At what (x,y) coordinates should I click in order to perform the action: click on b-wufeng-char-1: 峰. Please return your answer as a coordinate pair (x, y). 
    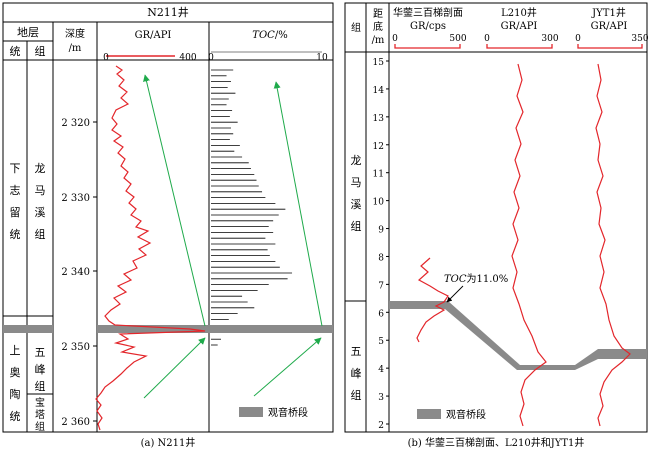
    Looking at the image, I should click on (356, 373).